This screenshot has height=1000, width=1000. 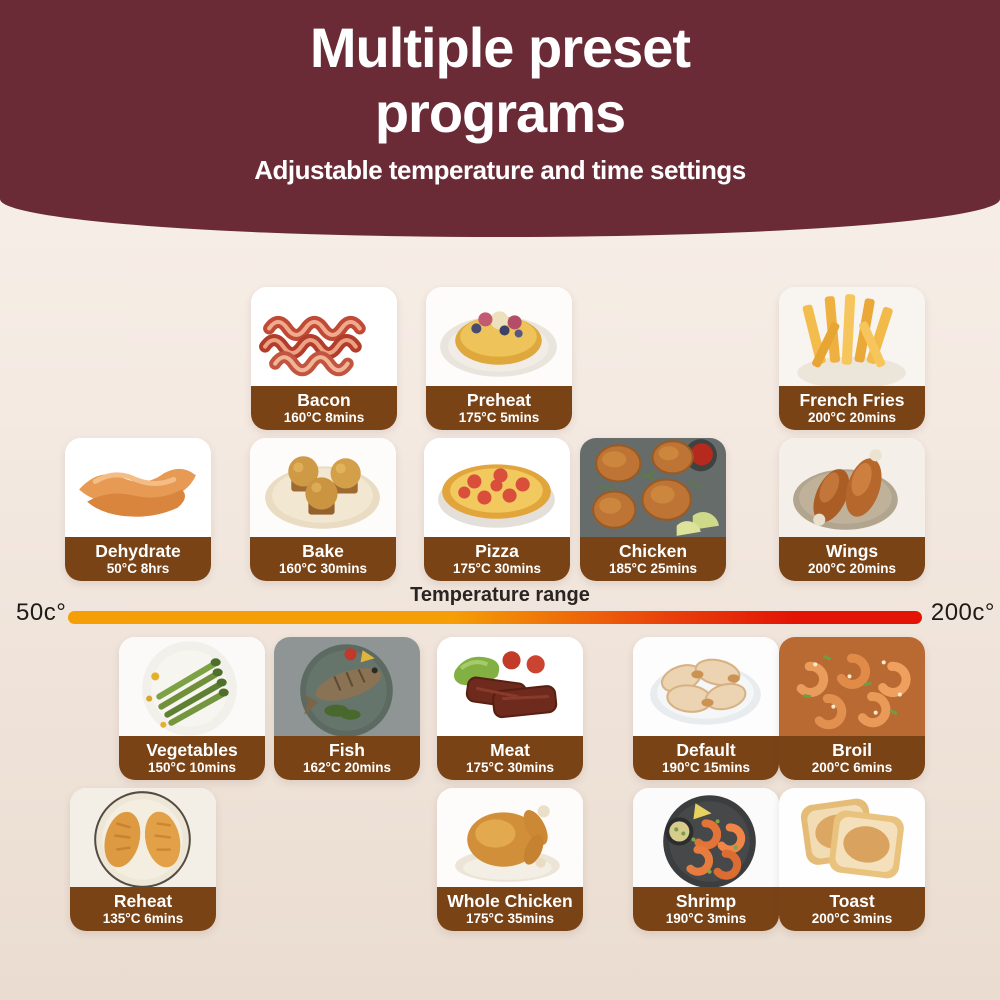 I want to click on preset-label-band: Vegetables 150°C 10mins, so click(x=192, y=758).